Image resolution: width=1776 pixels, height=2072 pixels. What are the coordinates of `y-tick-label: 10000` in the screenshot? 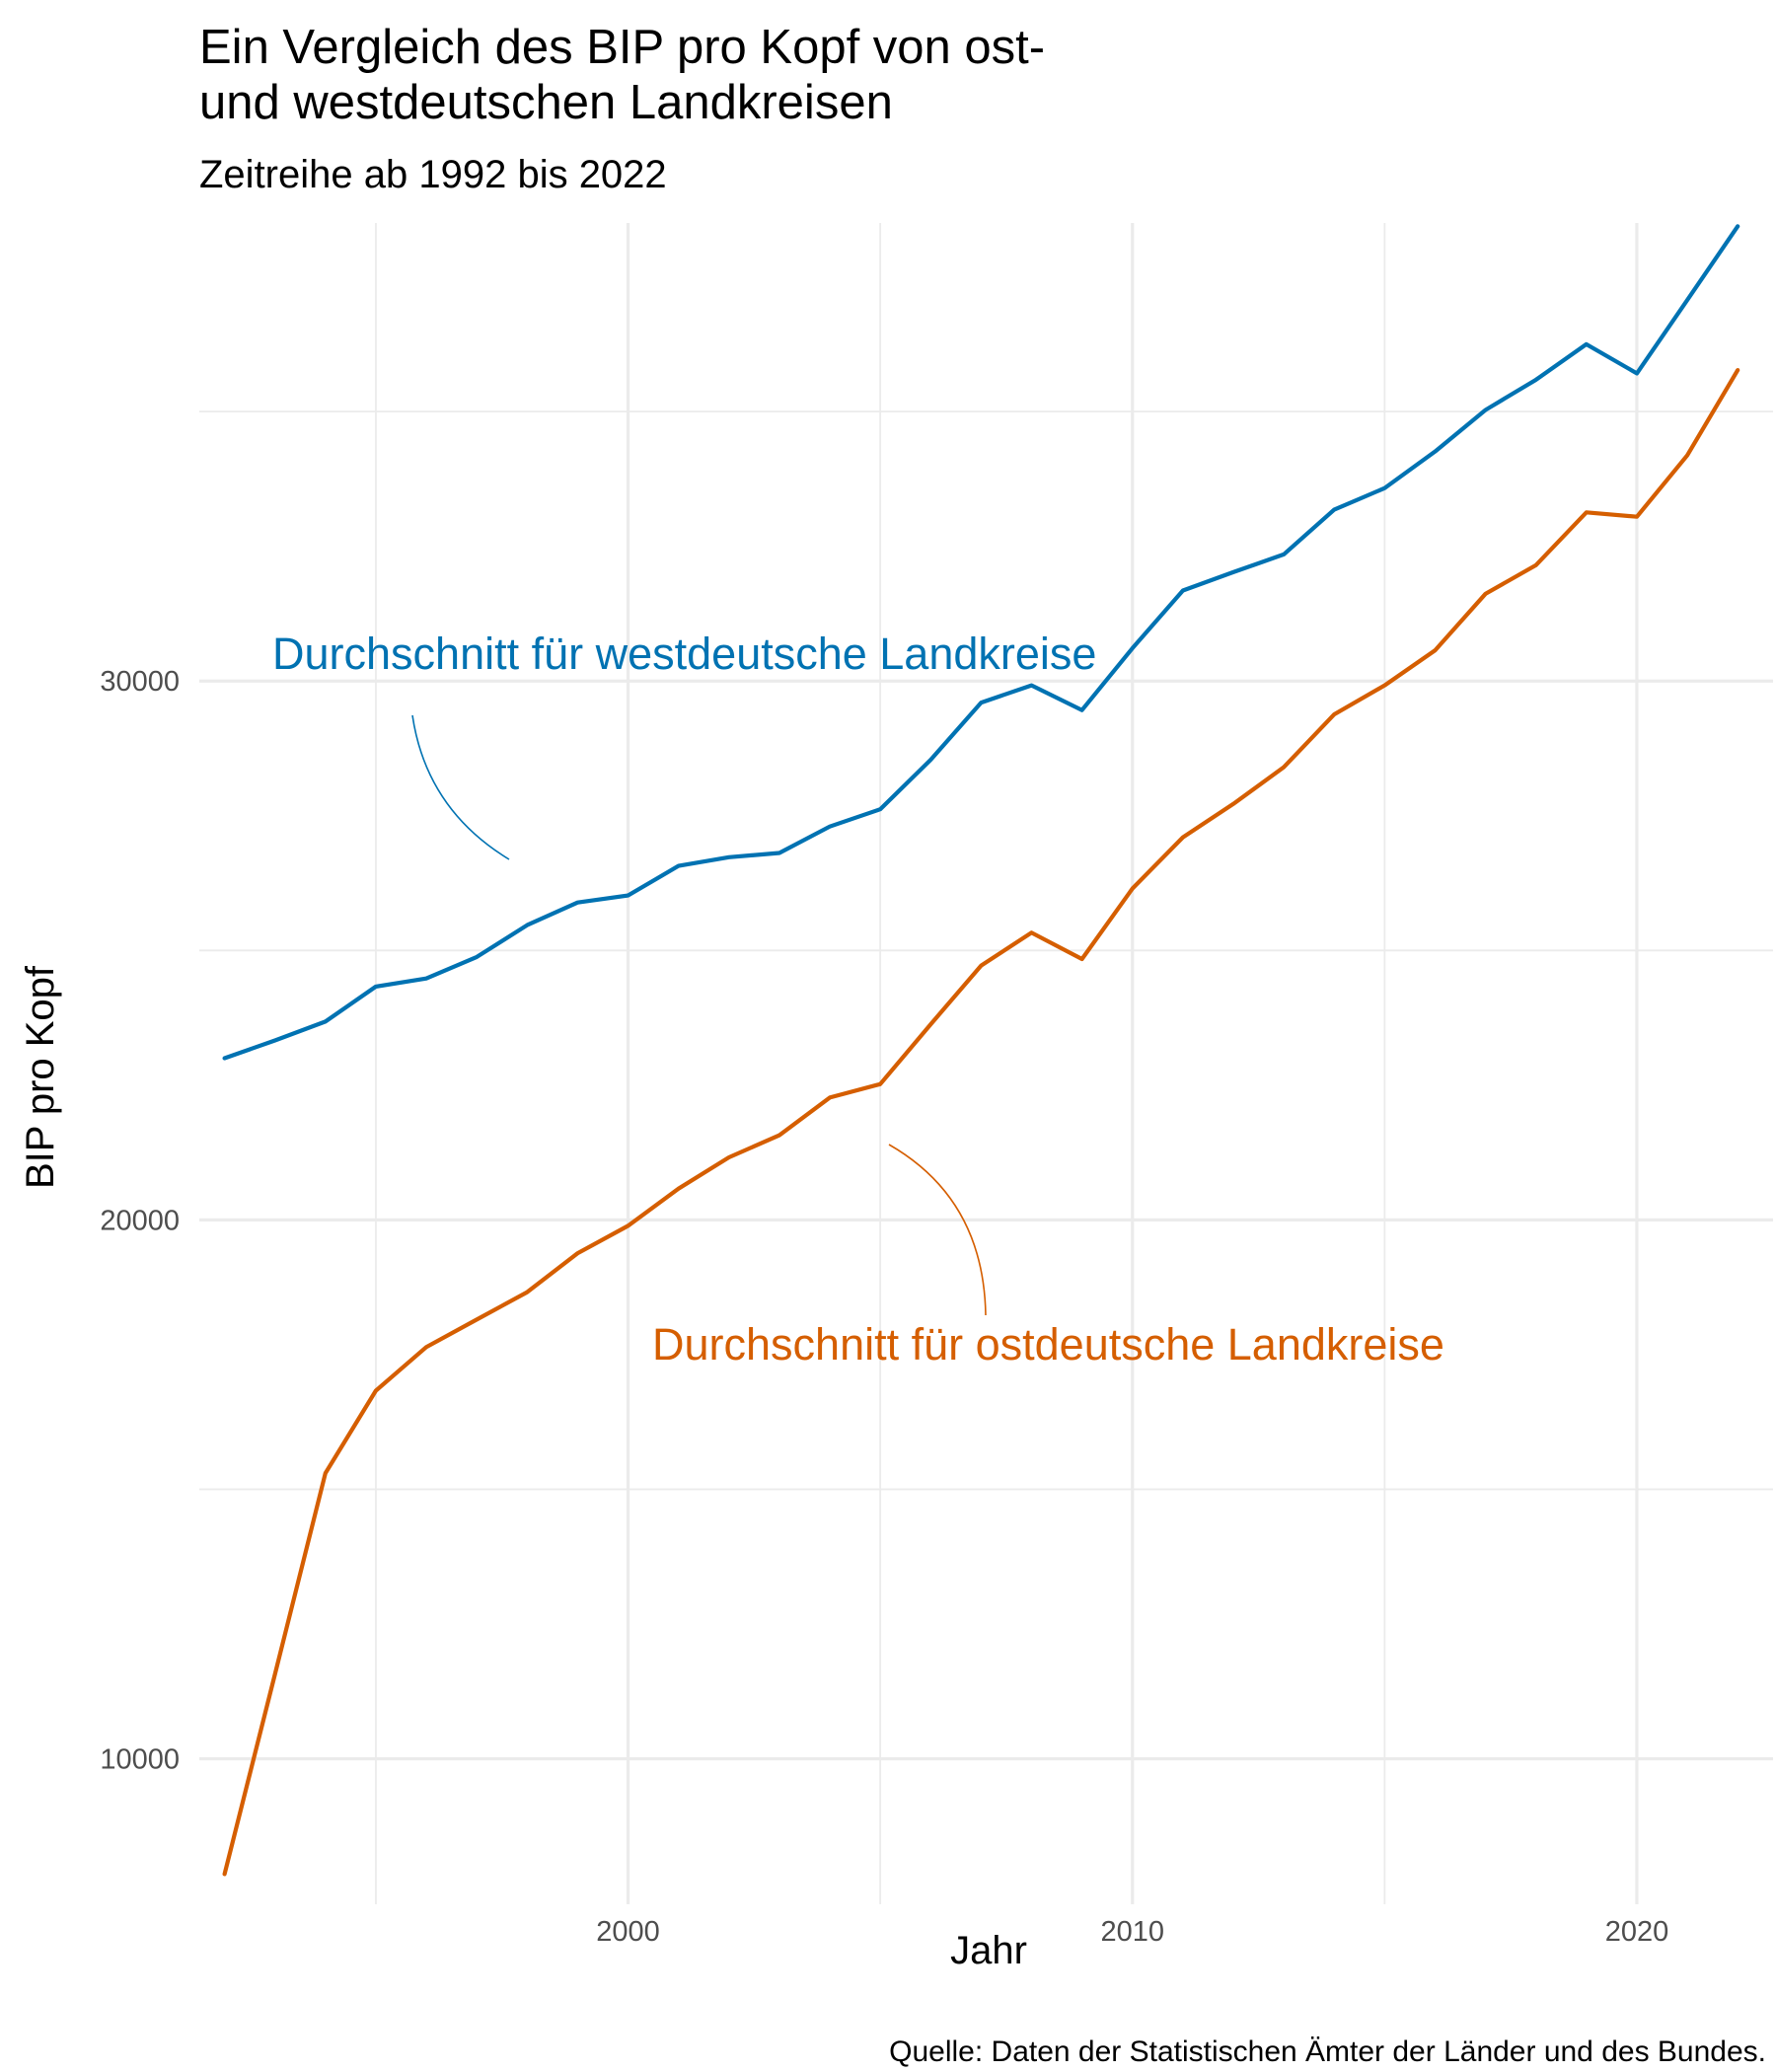 It's located at (140, 1760).